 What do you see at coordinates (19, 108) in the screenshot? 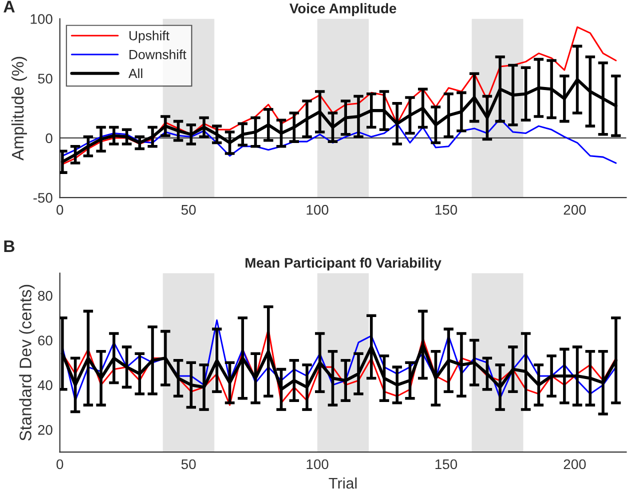
I see `y-axis-title: Amplitude (%)` at bounding box center [19, 108].